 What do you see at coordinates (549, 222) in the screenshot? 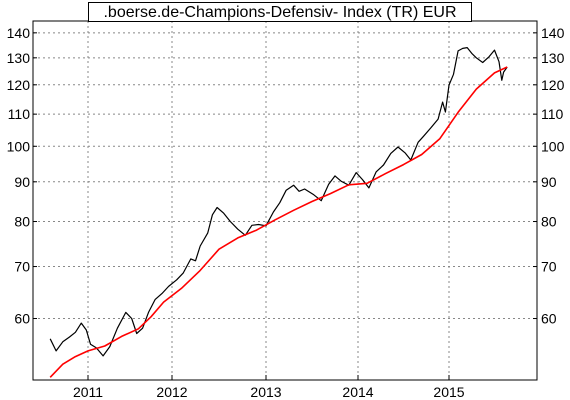
I see `y-tick-label-right: 80` at bounding box center [549, 222].